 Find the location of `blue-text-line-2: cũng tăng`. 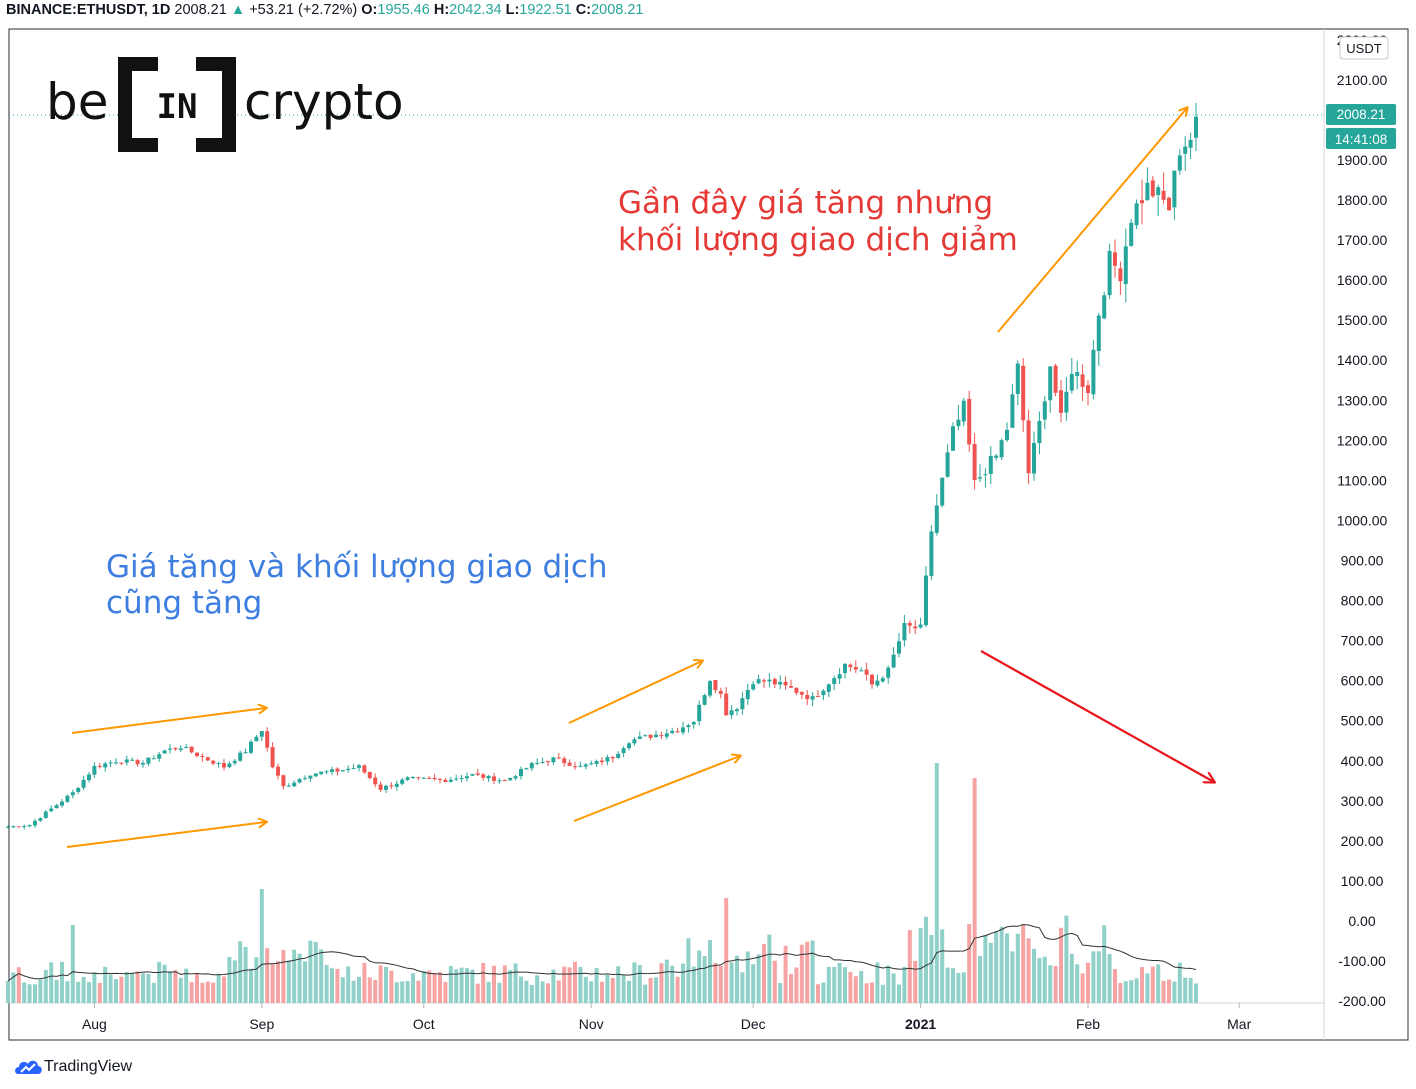

blue-text-line-2: cũng tăng is located at coordinates (184, 603).